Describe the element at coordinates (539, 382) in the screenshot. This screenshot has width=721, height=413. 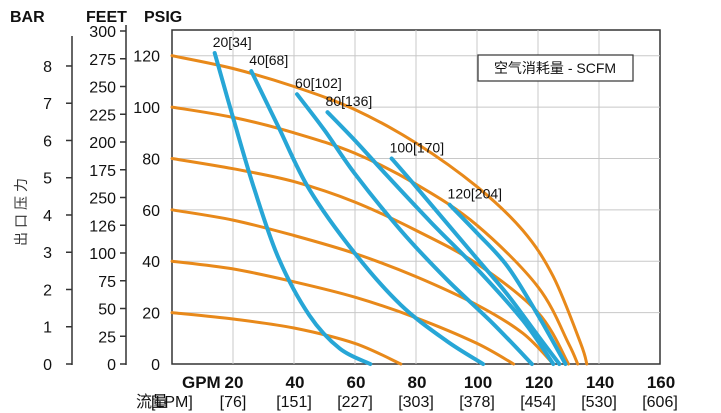
I see `gpm-tick-label: 120` at that location.